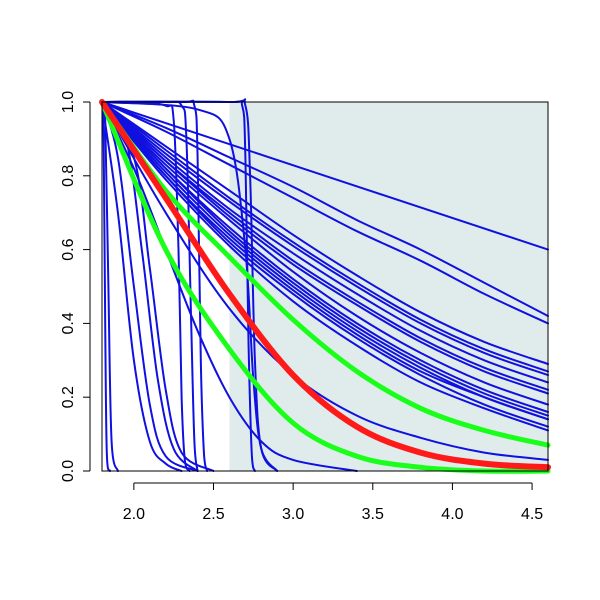 The image size is (600, 600). What do you see at coordinates (134, 514) in the screenshot?
I see `x-tick-label-0: 2.0` at bounding box center [134, 514].